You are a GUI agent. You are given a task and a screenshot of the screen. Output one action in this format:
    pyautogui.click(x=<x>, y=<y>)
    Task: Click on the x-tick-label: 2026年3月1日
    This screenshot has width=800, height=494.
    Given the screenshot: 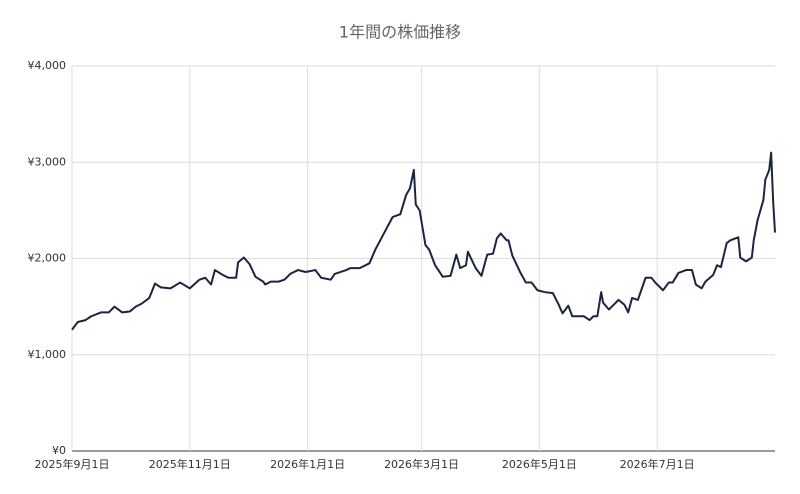 What is the action you would take?
    pyautogui.click(x=421, y=464)
    